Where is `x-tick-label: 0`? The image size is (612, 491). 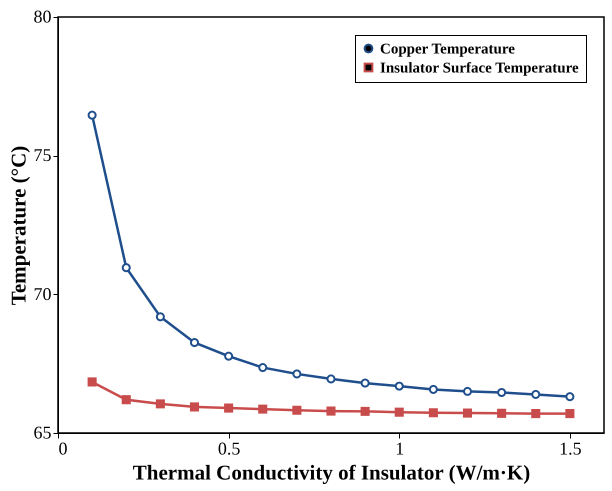
x-tick-label: 0 is located at coordinates (63, 448).